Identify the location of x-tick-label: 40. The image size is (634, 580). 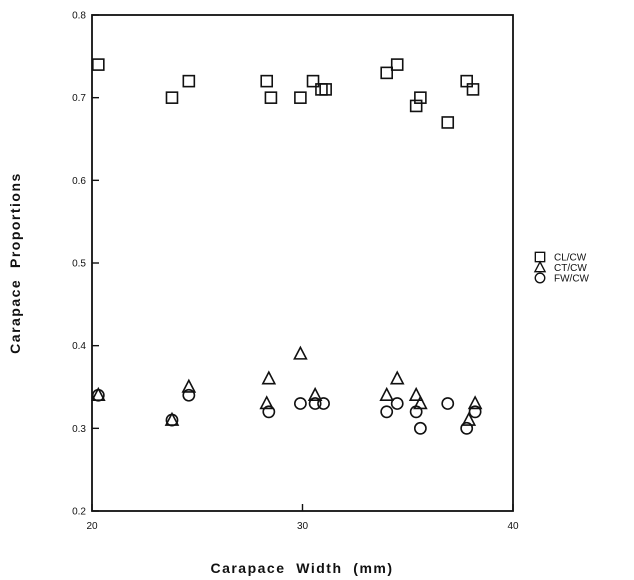
(513, 526).